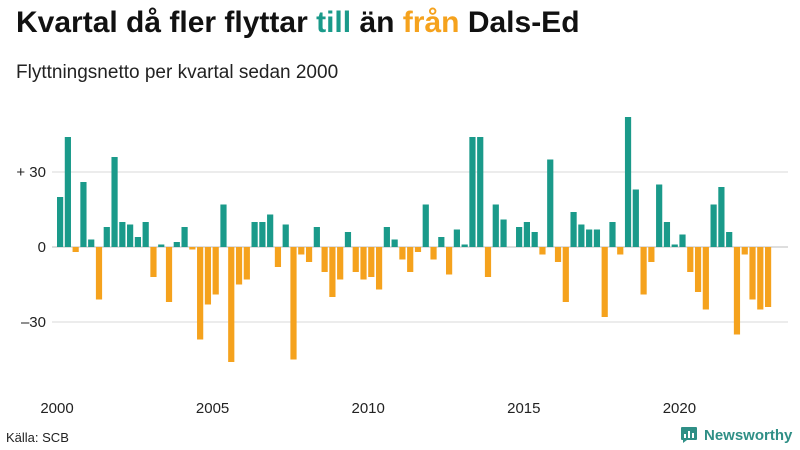 The image size is (800, 450). What do you see at coordinates (166, 22) in the screenshot?
I see `title-part-1: Kvartal då fler flyttar` at bounding box center [166, 22].